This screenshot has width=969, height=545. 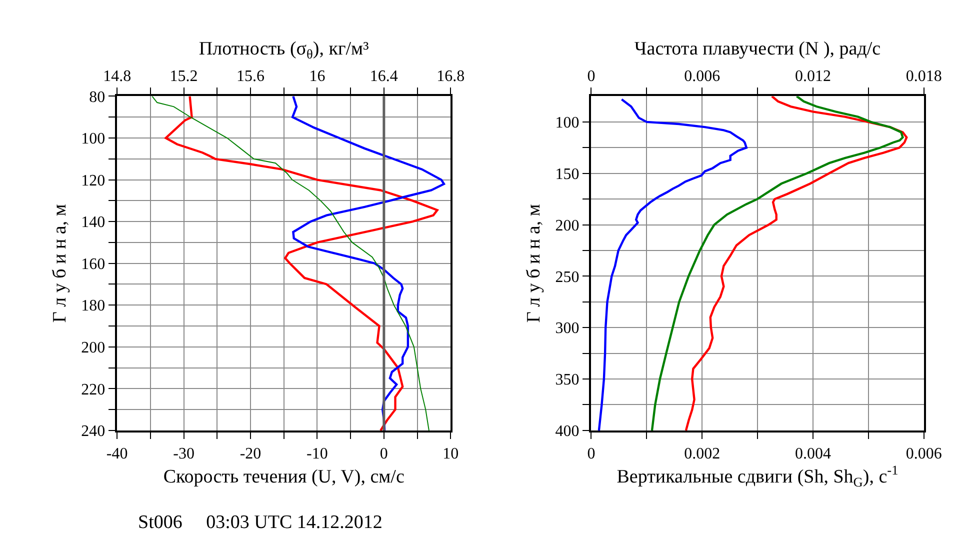 What do you see at coordinates (702, 77) in the screenshot?
I see `x2-tick-label: 0.006` at bounding box center [702, 77].